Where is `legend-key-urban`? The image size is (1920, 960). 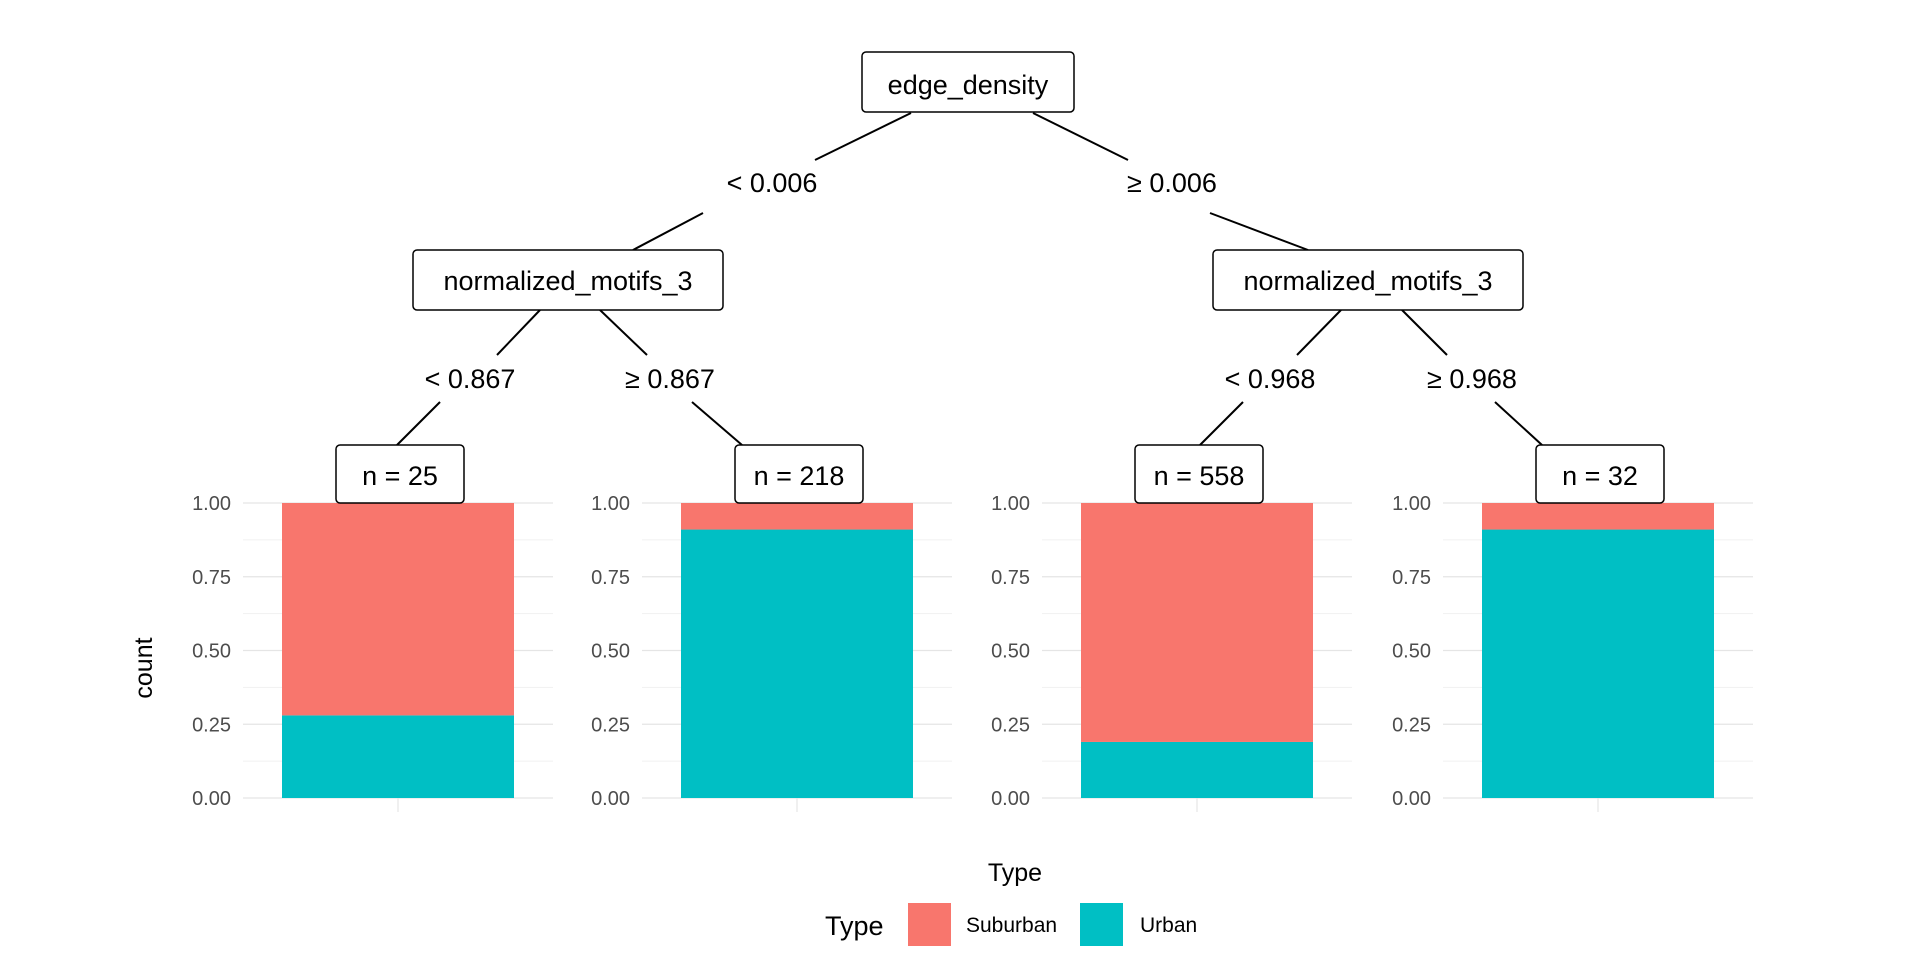 legend-key-urban is located at coordinates (1101, 924).